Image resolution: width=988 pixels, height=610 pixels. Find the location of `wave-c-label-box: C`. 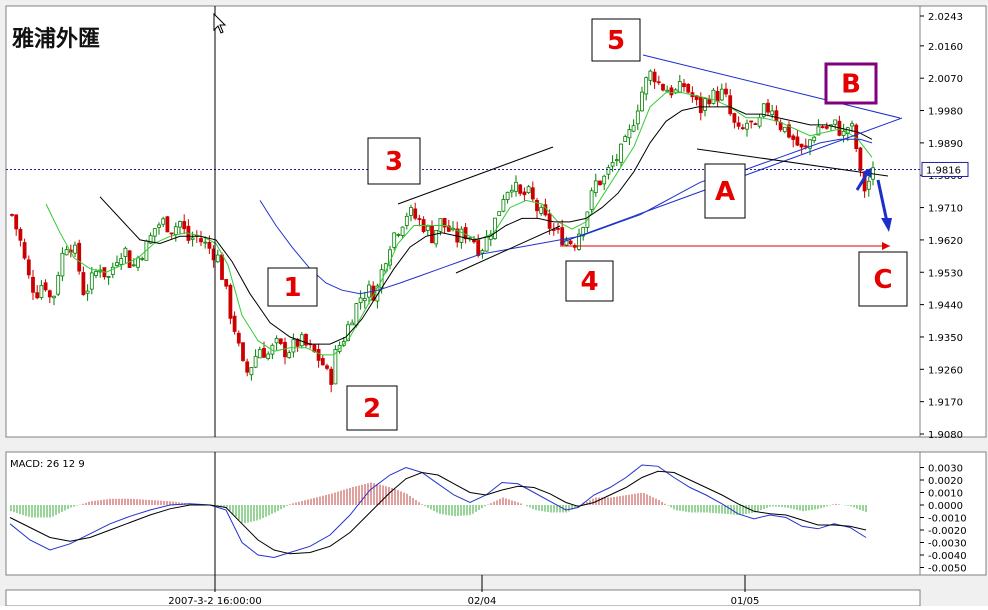

wave-c-label-box: C is located at coordinates (883, 279).